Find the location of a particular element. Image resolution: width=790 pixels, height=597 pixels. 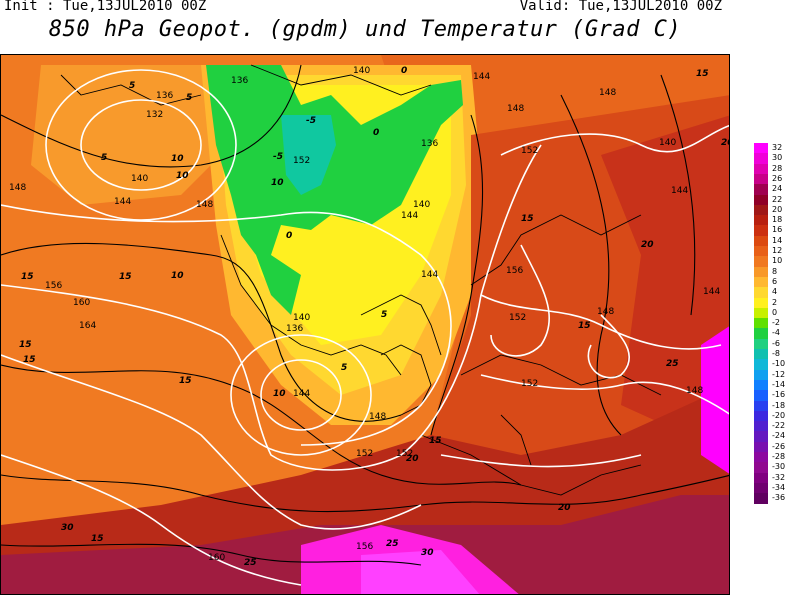

temp-field-far-east is located at coordinates (665, 285).